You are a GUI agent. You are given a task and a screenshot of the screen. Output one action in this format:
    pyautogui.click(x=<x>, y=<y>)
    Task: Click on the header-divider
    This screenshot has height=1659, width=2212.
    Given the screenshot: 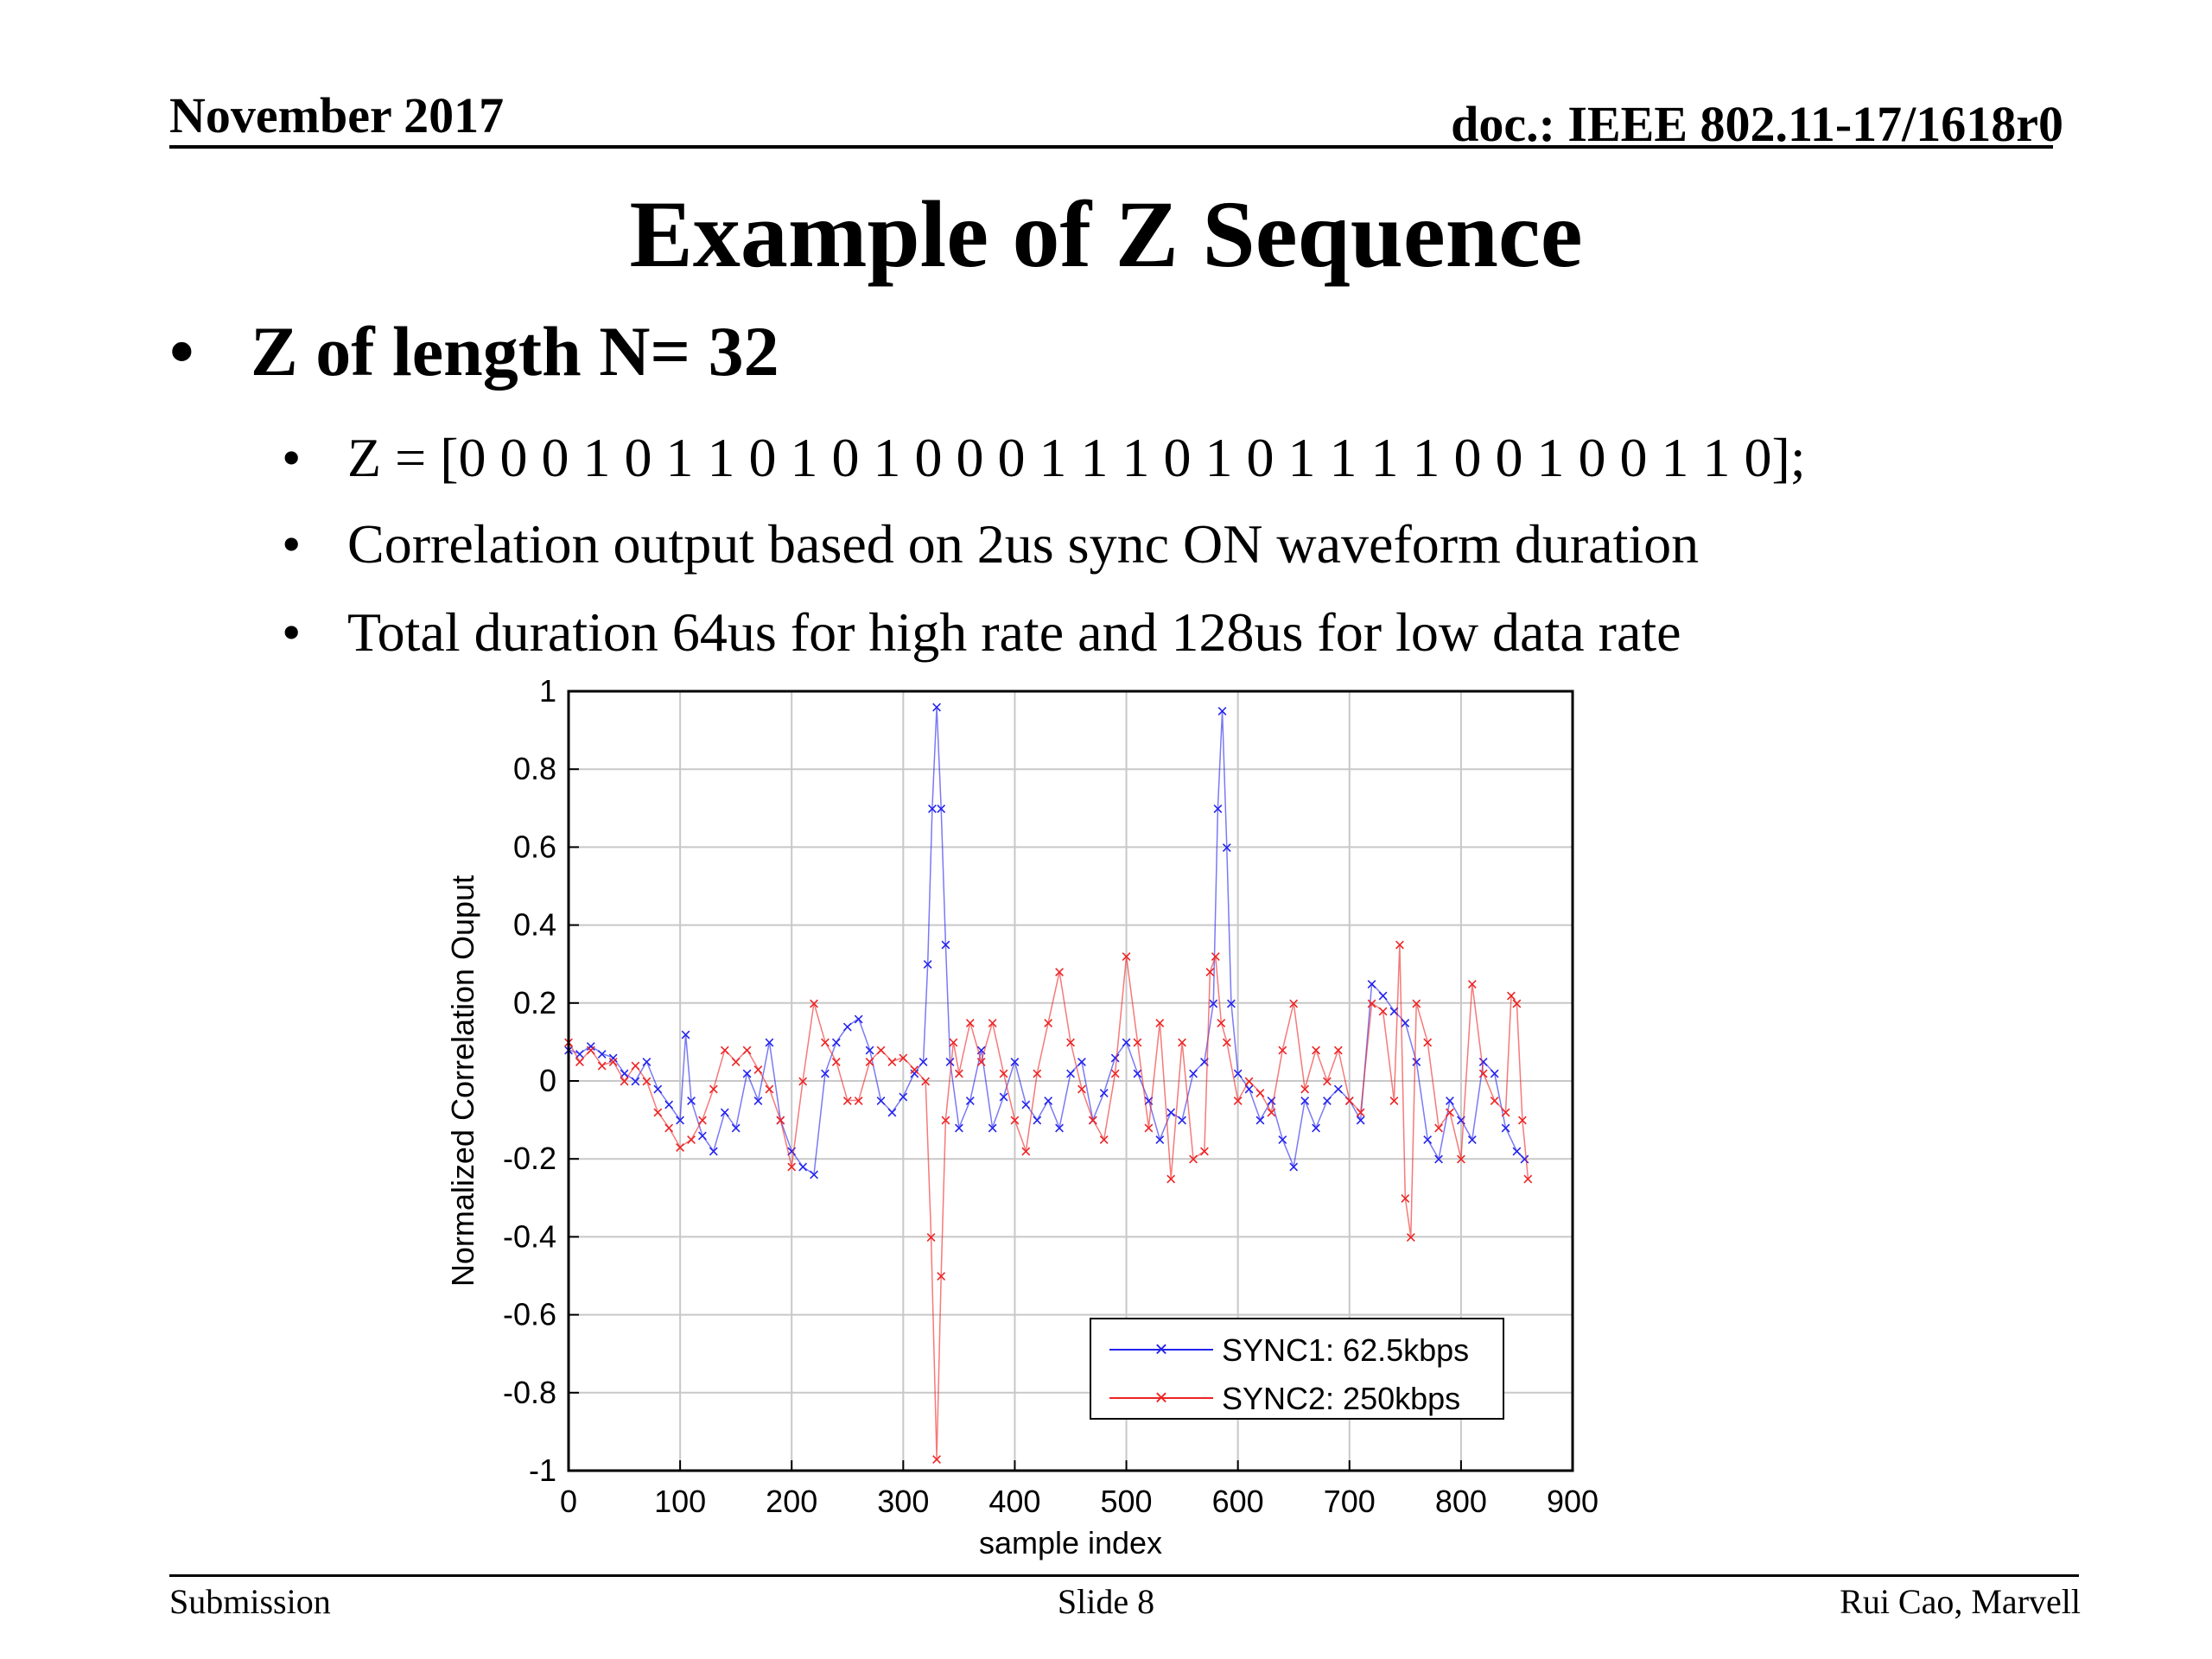 What is the action you would take?
    pyautogui.click(x=1111, y=147)
    